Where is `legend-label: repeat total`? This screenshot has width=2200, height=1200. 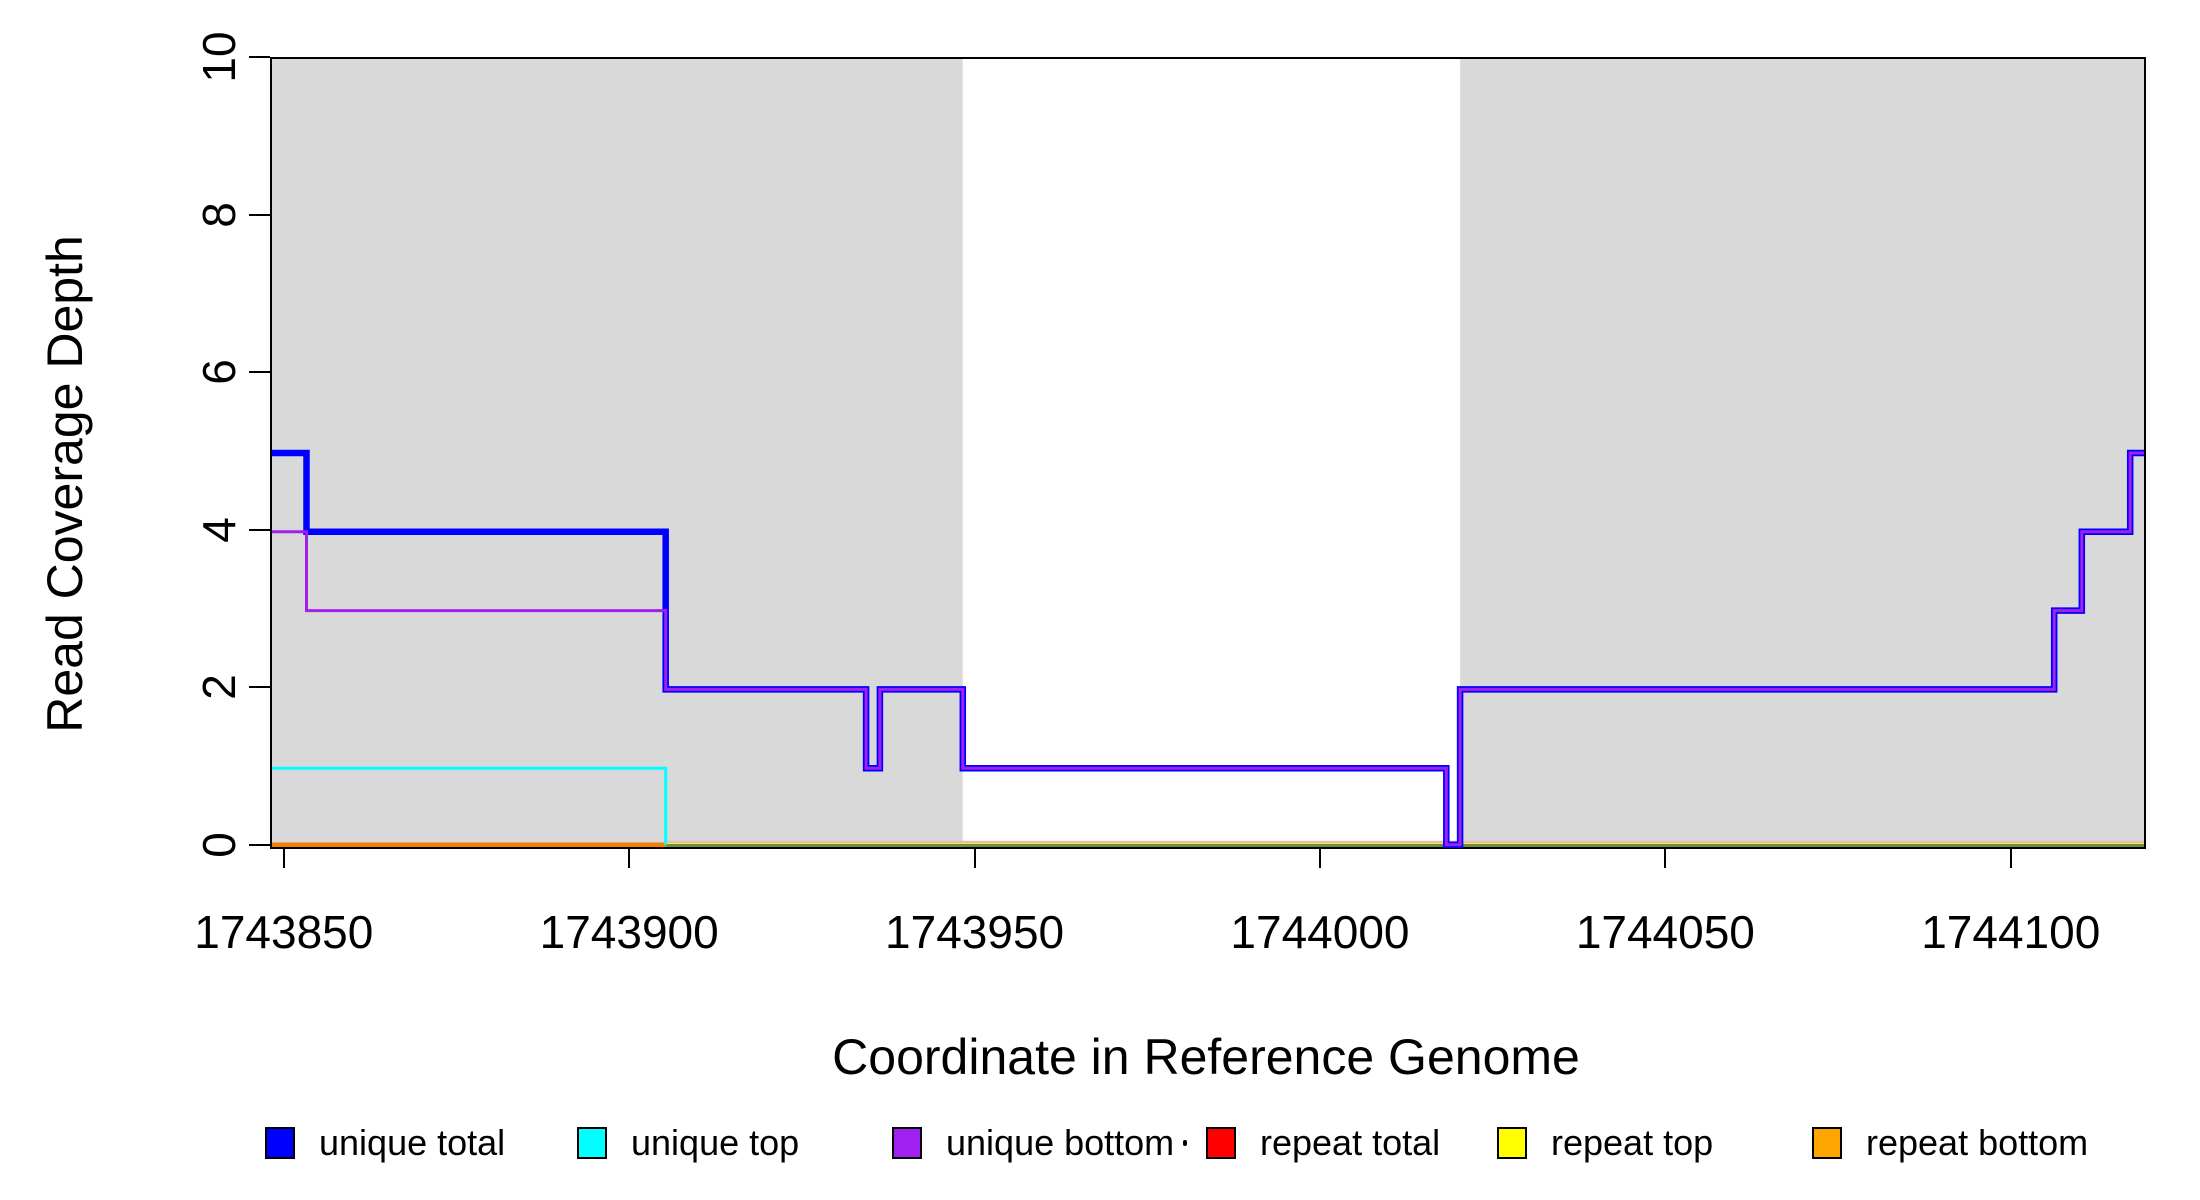
legend-label: repeat total is located at coordinates (1350, 1142).